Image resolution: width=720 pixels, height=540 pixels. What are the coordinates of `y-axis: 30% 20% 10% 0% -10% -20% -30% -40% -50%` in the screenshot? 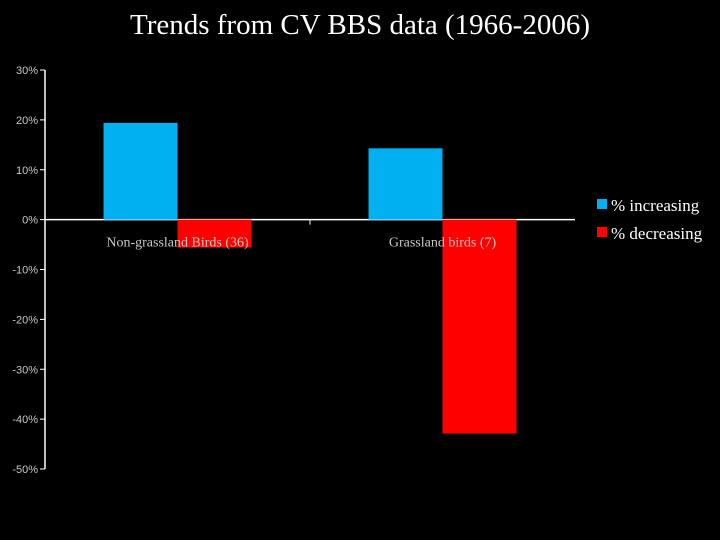 It's located at (29, 270).